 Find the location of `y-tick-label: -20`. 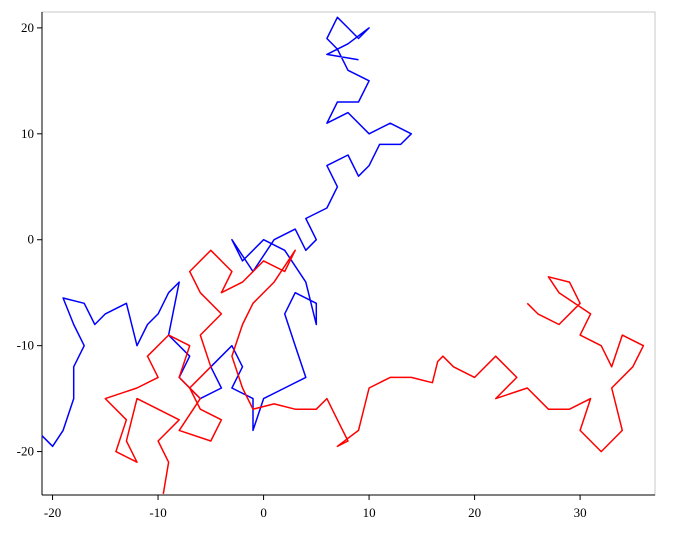

y-tick-label: -20 is located at coordinates (25, 451).